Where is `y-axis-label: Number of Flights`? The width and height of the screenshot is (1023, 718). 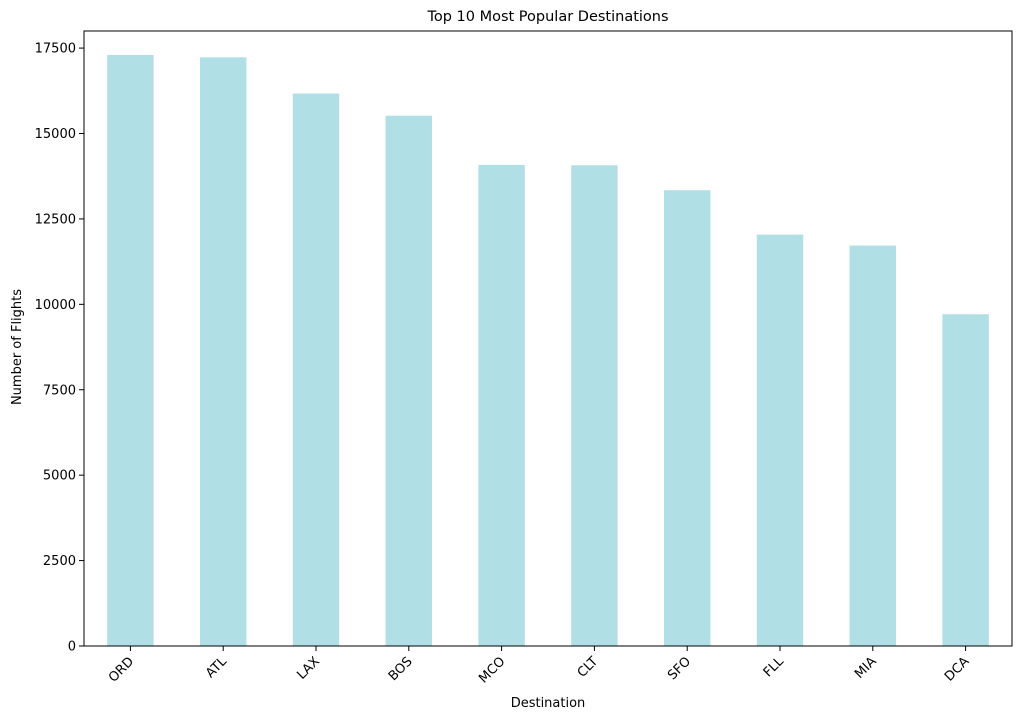 y-axis-label: Number of Flights is located at coordinates (17, 347).